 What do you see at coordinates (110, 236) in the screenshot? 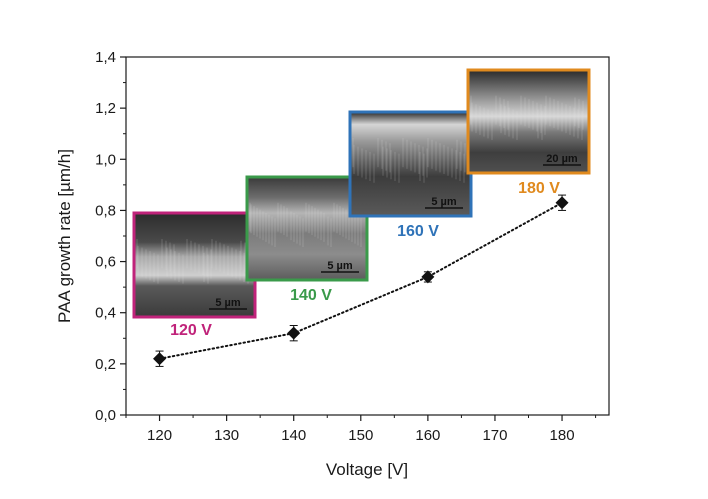
I see `y-axis-ticks: 0,0 0,2 0,4 0,6 0,8 1,0 1,2 1,4` at bounding box center [110, 236].